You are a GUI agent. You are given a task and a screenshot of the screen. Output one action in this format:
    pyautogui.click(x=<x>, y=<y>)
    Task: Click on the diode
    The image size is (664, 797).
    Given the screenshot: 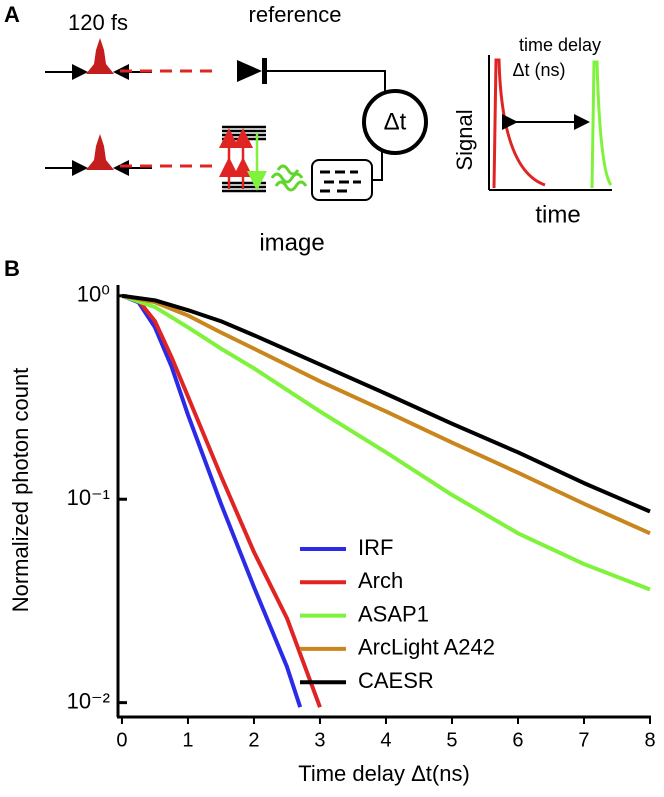 What is the action you would take?
    pyautogui.click(x=249, y=71)
    